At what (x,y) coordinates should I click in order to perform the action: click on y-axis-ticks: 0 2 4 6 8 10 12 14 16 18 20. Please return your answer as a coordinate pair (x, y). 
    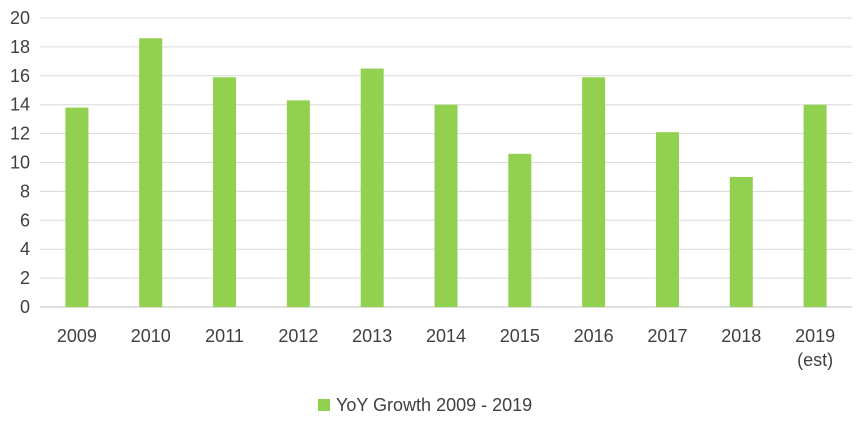
    Looking at the image, I should click on (20, 162).